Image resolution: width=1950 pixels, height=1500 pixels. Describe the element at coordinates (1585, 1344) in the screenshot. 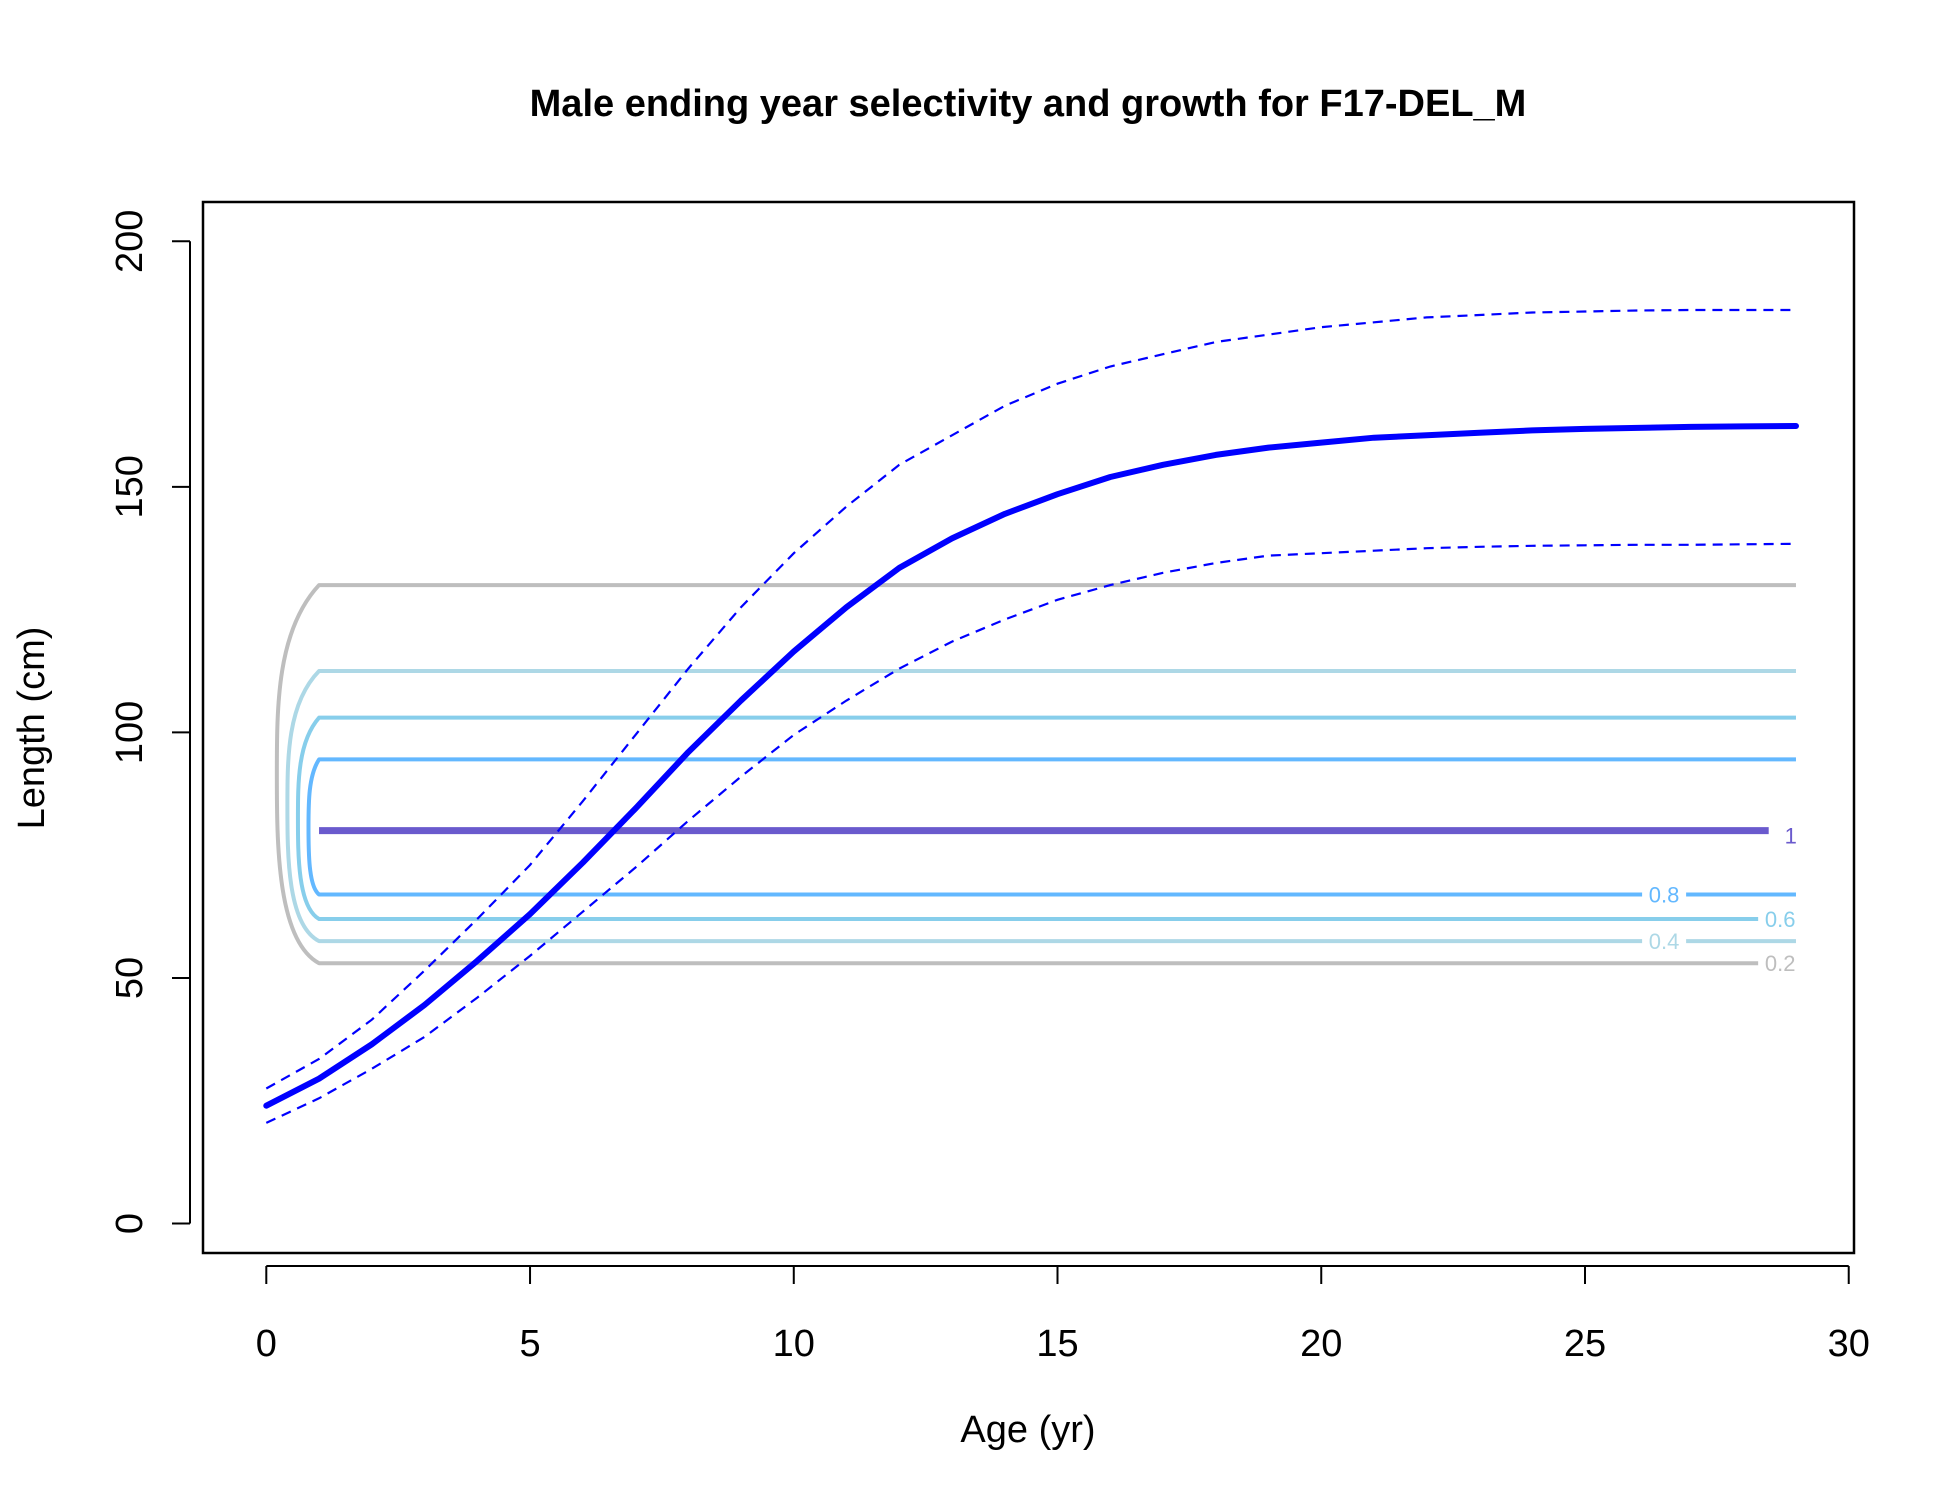

I see `x-tick-label: 25` at that location.